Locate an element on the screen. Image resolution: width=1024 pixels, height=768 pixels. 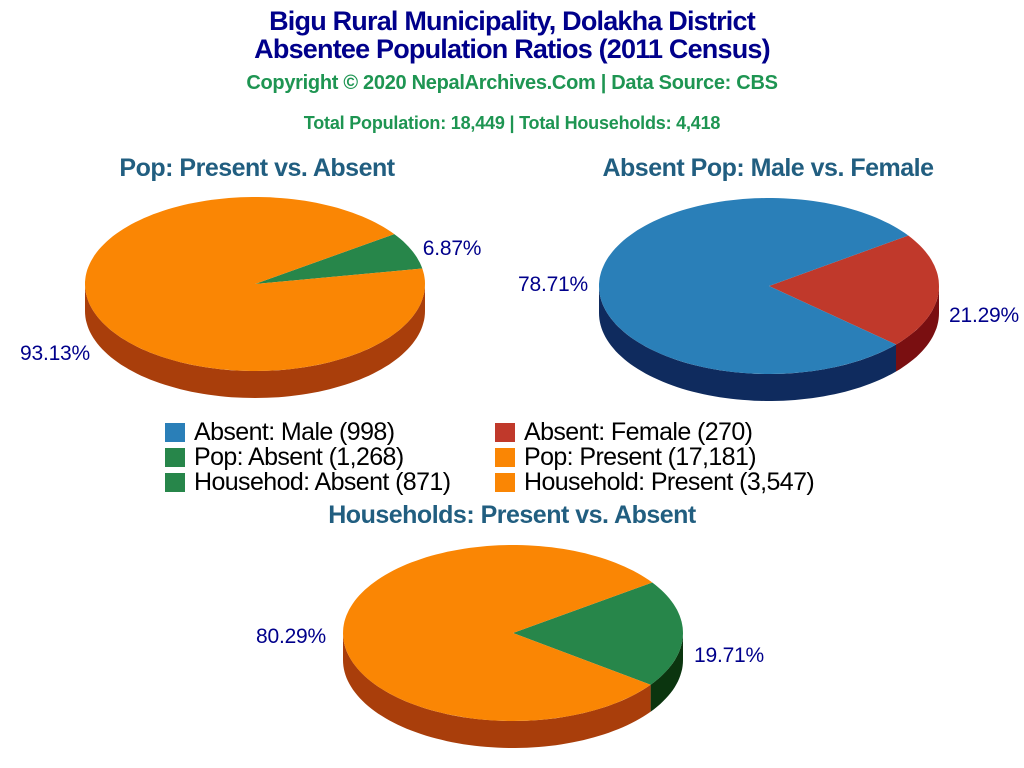
legend-item-pop-present: Pop: Present (17,181) is located at coordinates (654, 457).